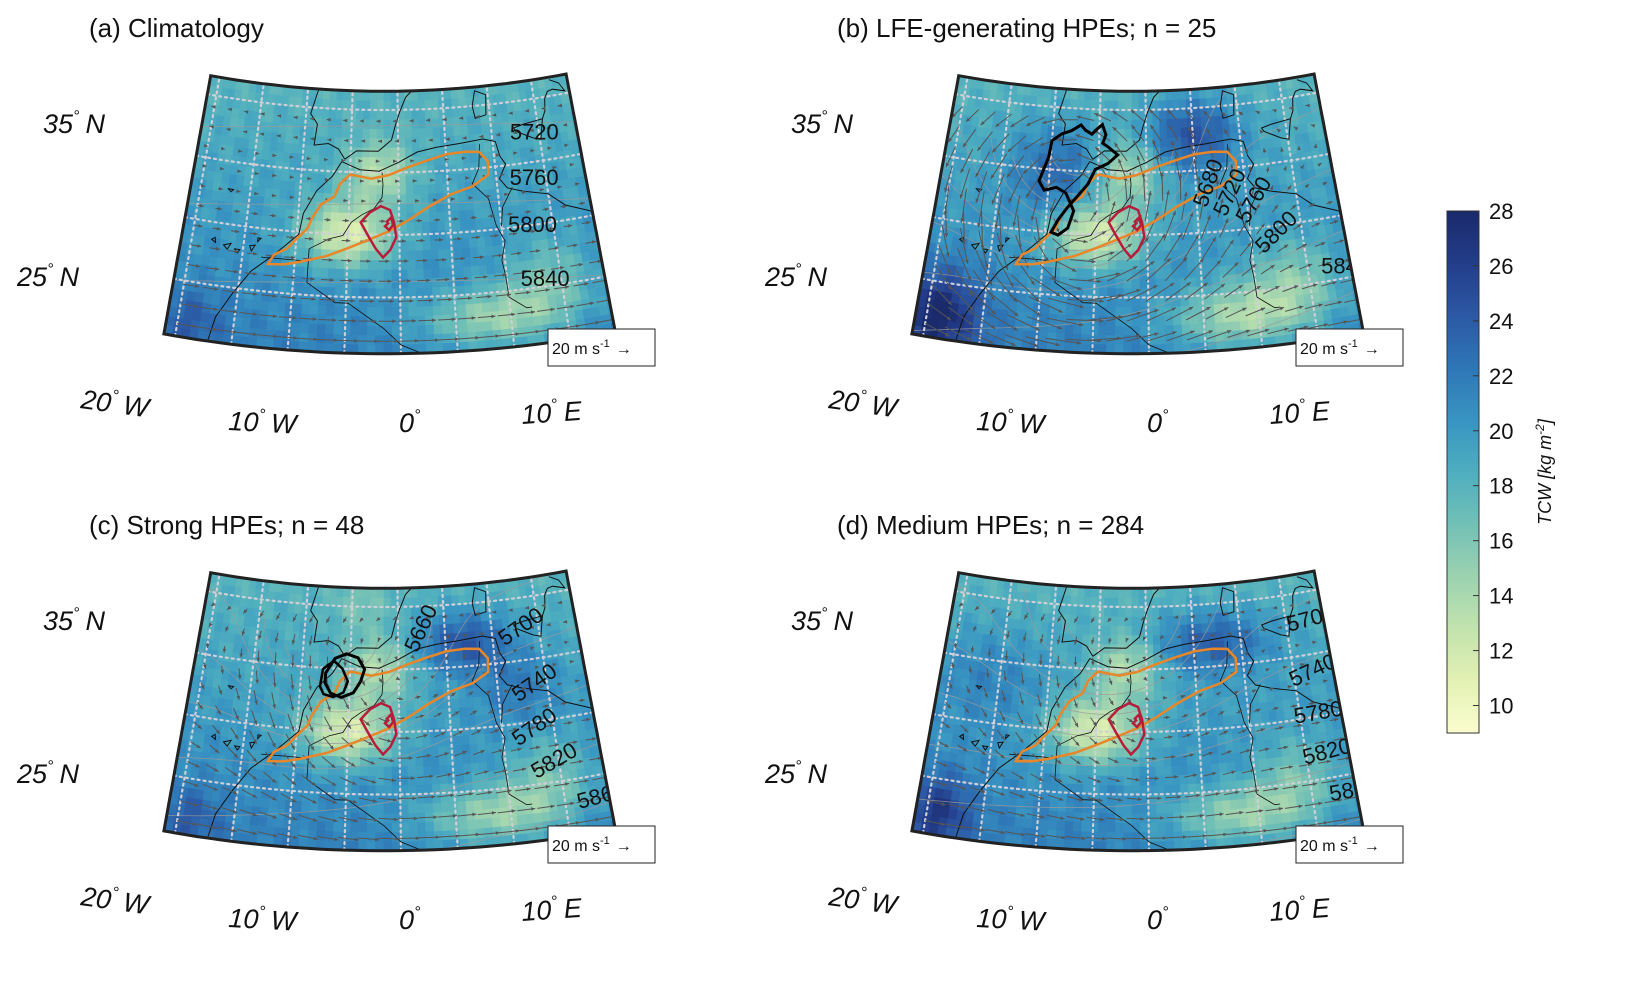 This screenshot has width=1637, height=986. I want to click on longitude-label: 20°W, so click(115, 900).